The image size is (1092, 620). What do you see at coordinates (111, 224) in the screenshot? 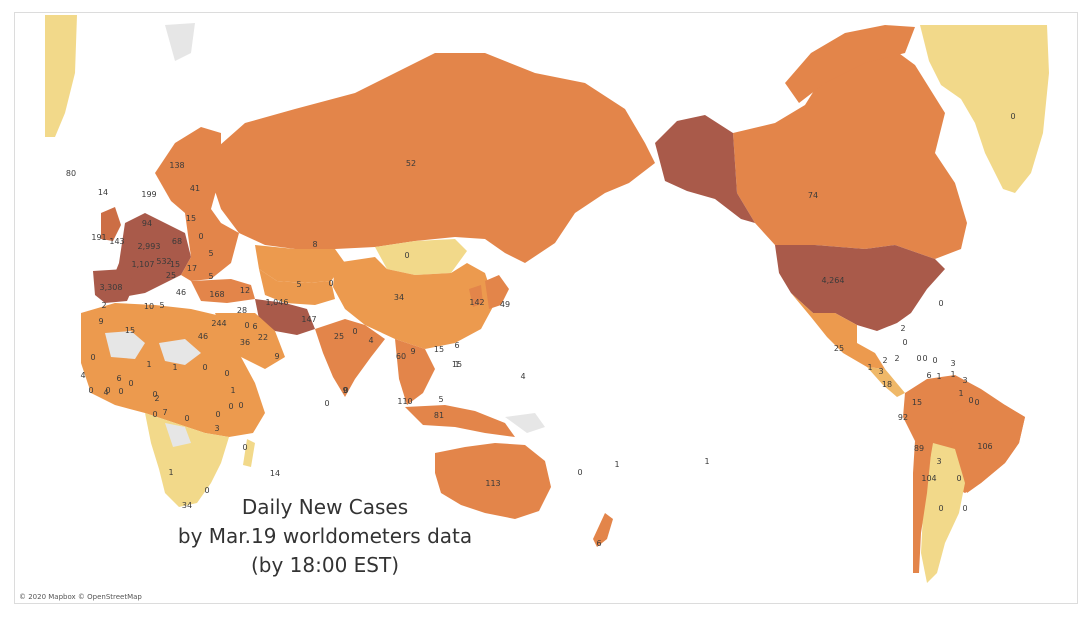
I see `region-uk` at bounding box center [111, 224].